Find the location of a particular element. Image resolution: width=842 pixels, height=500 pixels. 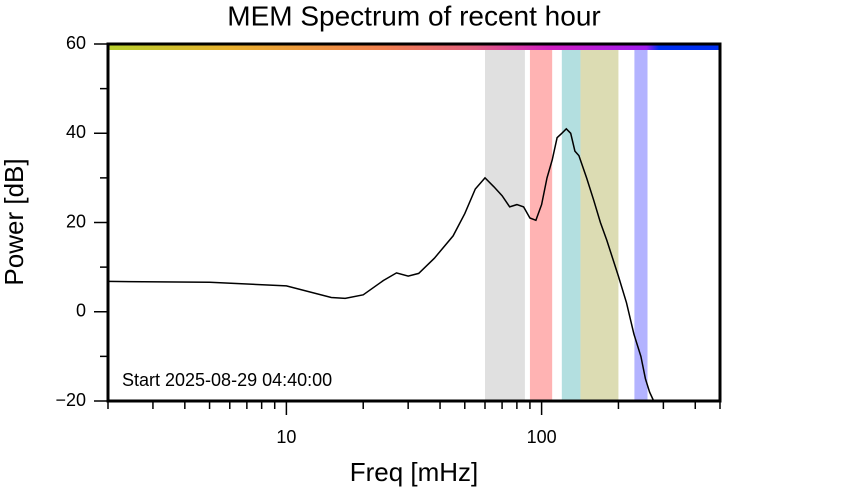

y-tick-label: −20 is located at coordinates (70, 400).